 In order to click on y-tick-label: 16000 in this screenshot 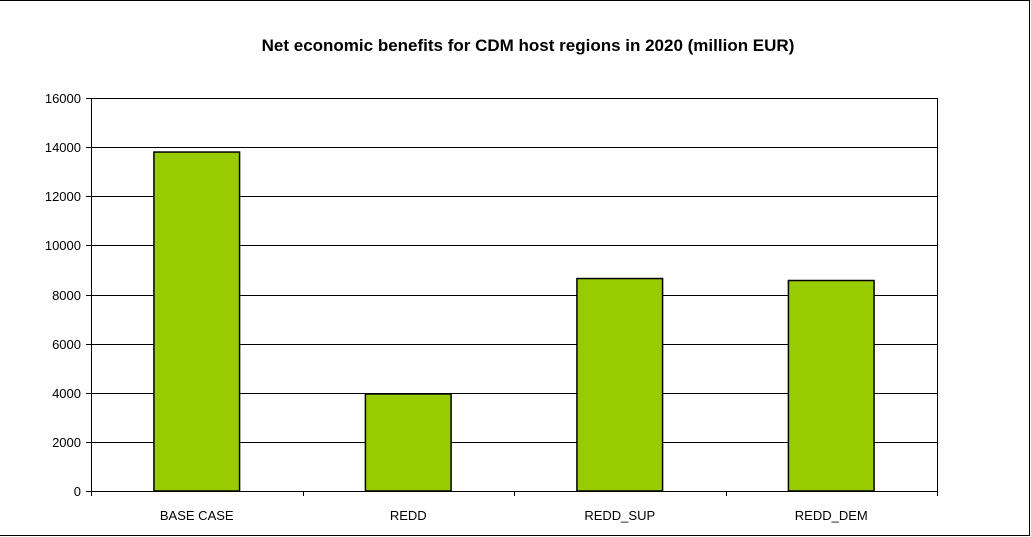, I will do `click(63, 98)`.